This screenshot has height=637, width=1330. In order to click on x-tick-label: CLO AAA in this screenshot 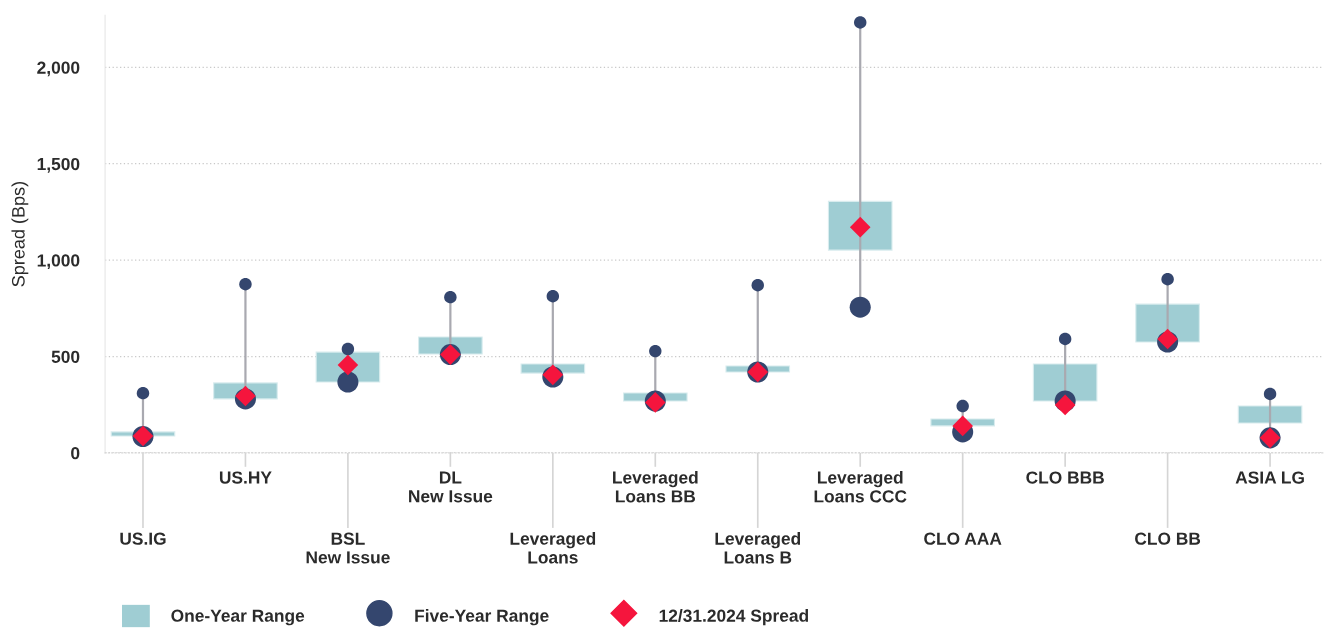, I will do `click(963, 538)`.